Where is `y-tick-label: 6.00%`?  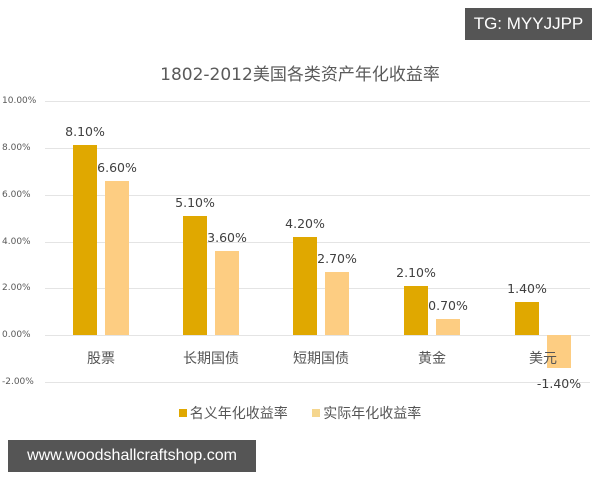 y-tick-label: 6.00% is located at coordinates (16, 194).